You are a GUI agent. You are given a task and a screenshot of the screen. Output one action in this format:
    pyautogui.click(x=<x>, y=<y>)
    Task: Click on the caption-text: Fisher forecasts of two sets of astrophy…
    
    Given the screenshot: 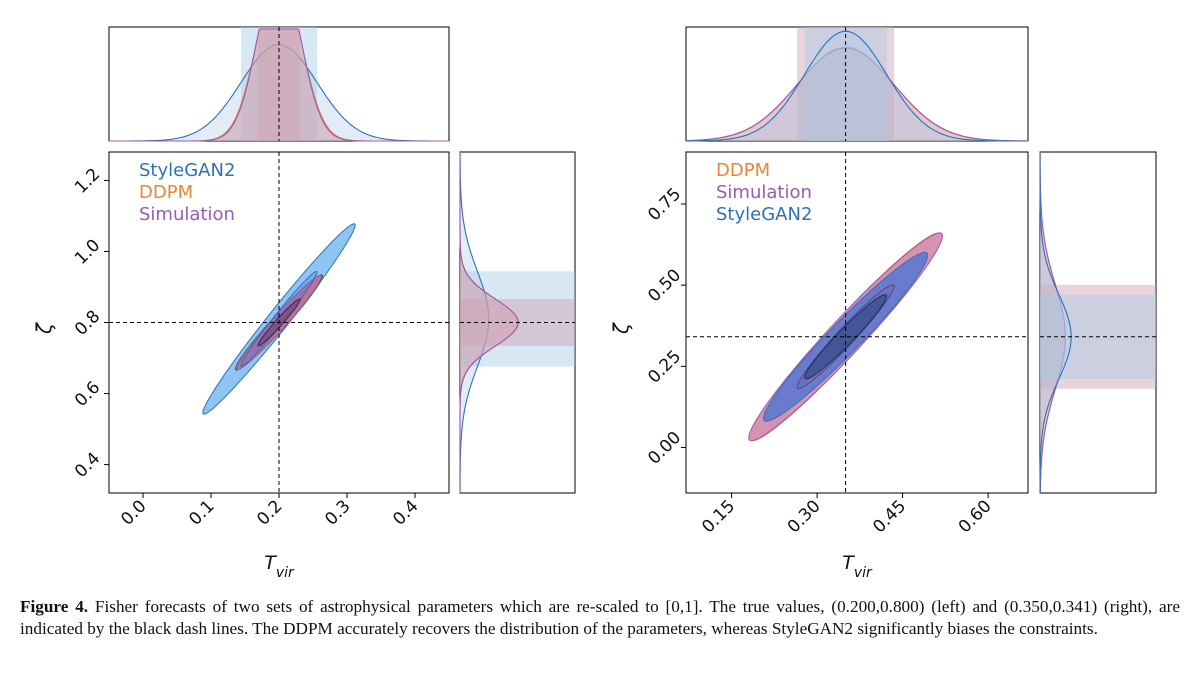 What is the action you would take?
    pyautogui.click(x=600, y=617)
    